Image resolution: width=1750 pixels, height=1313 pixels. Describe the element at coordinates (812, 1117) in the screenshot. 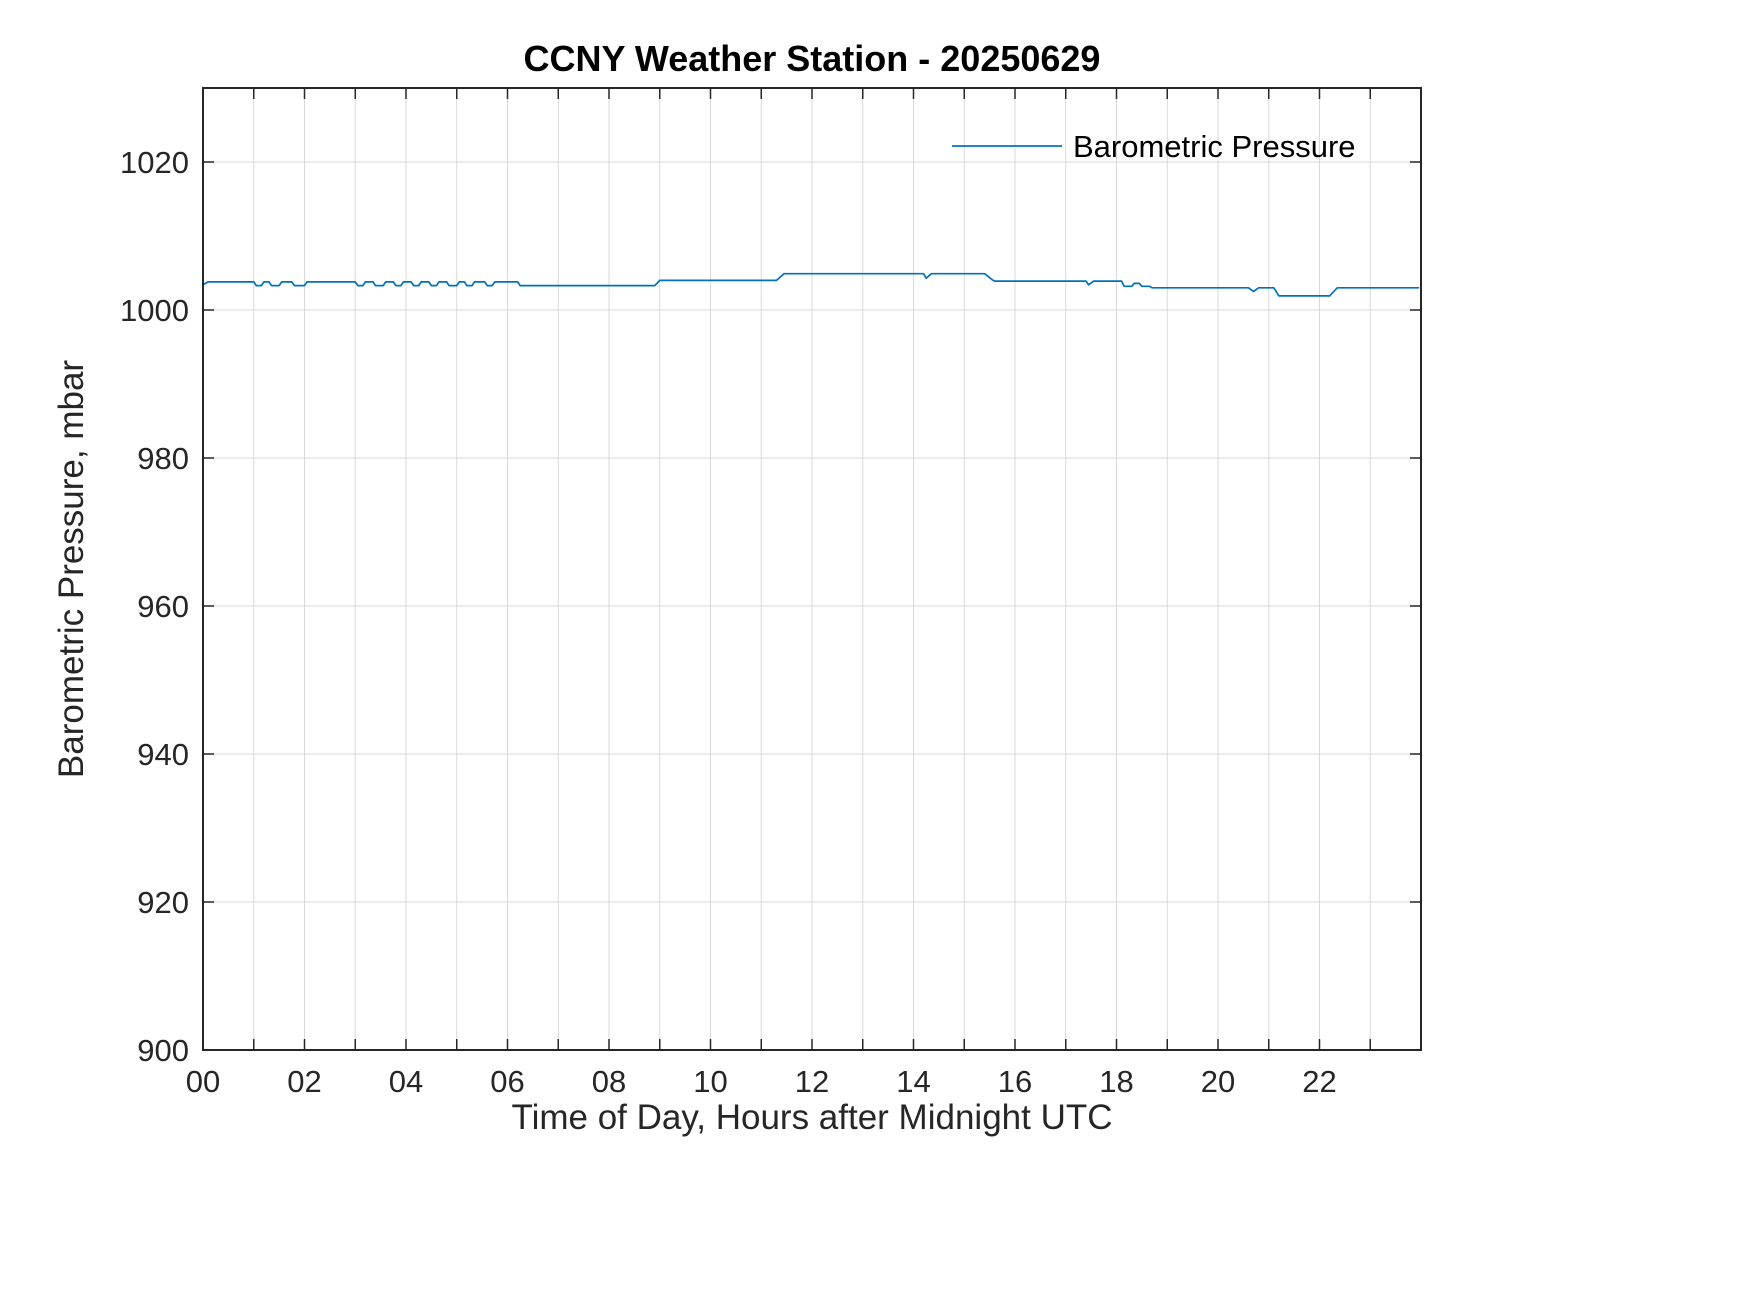

I see `x-axis-label: Time of Day, Hours after Midnight UTC` at that location.